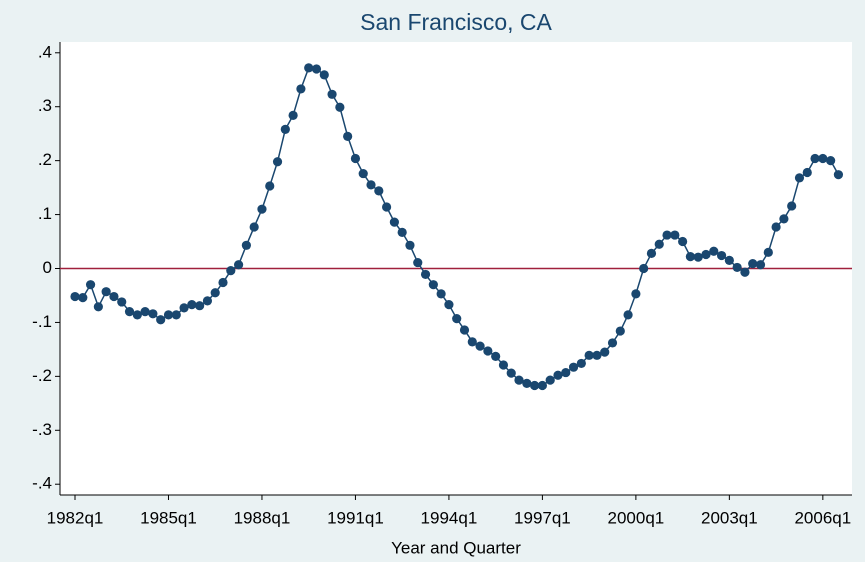  Describe the element at coordinates (47, 267) in the screenshot. I see `y-tick-label: 0` at that location.